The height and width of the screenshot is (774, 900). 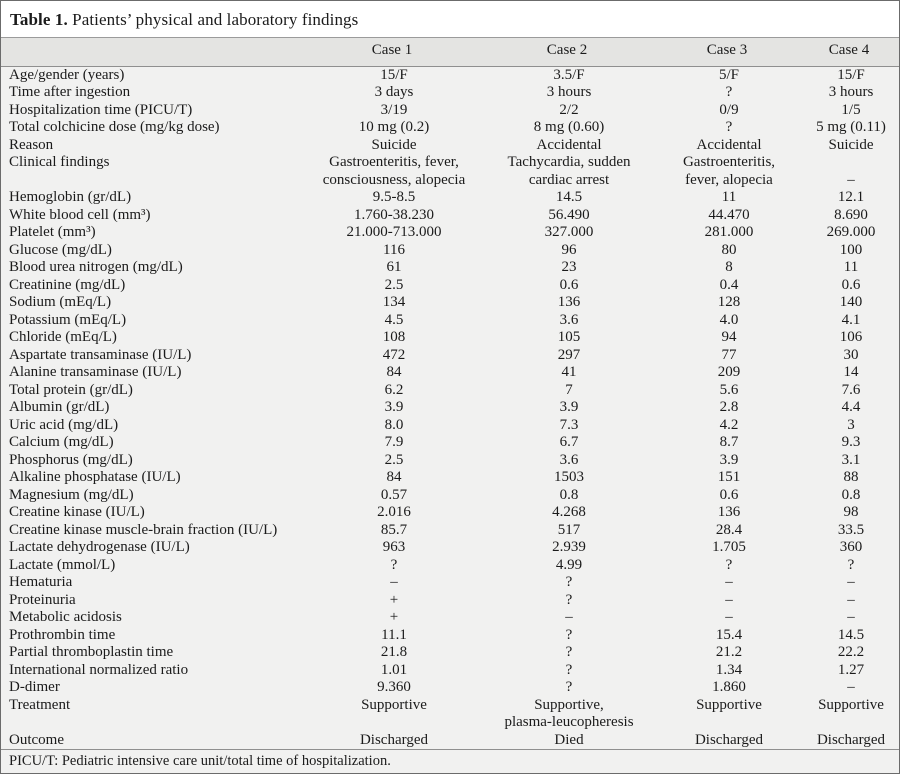 I want to click on cell-value: 84, so click(x=394, y=372).